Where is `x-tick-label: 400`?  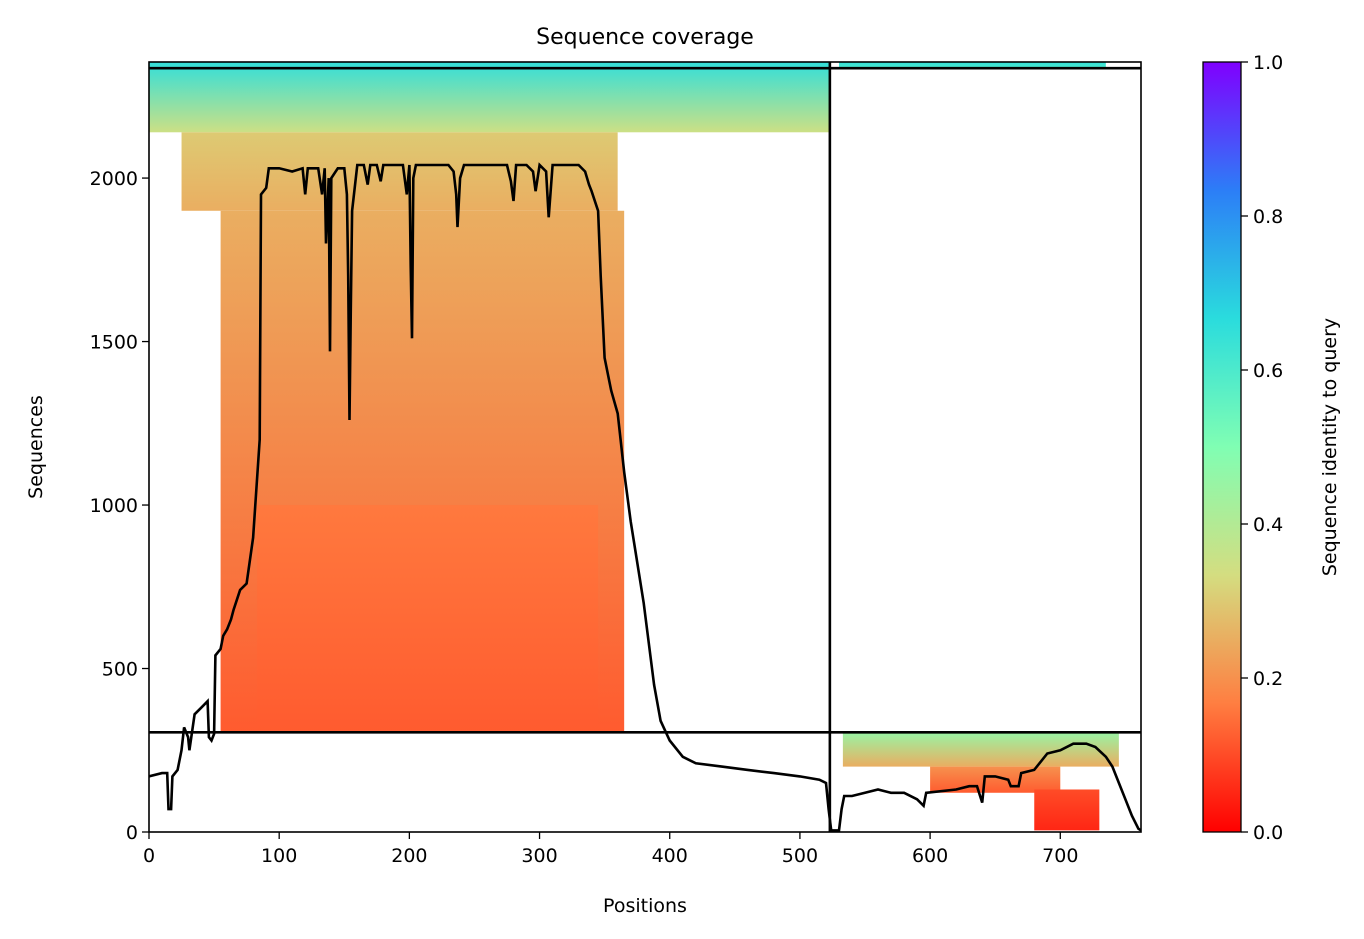 x-tick-label: 400 is located at coordinates (670, 856).